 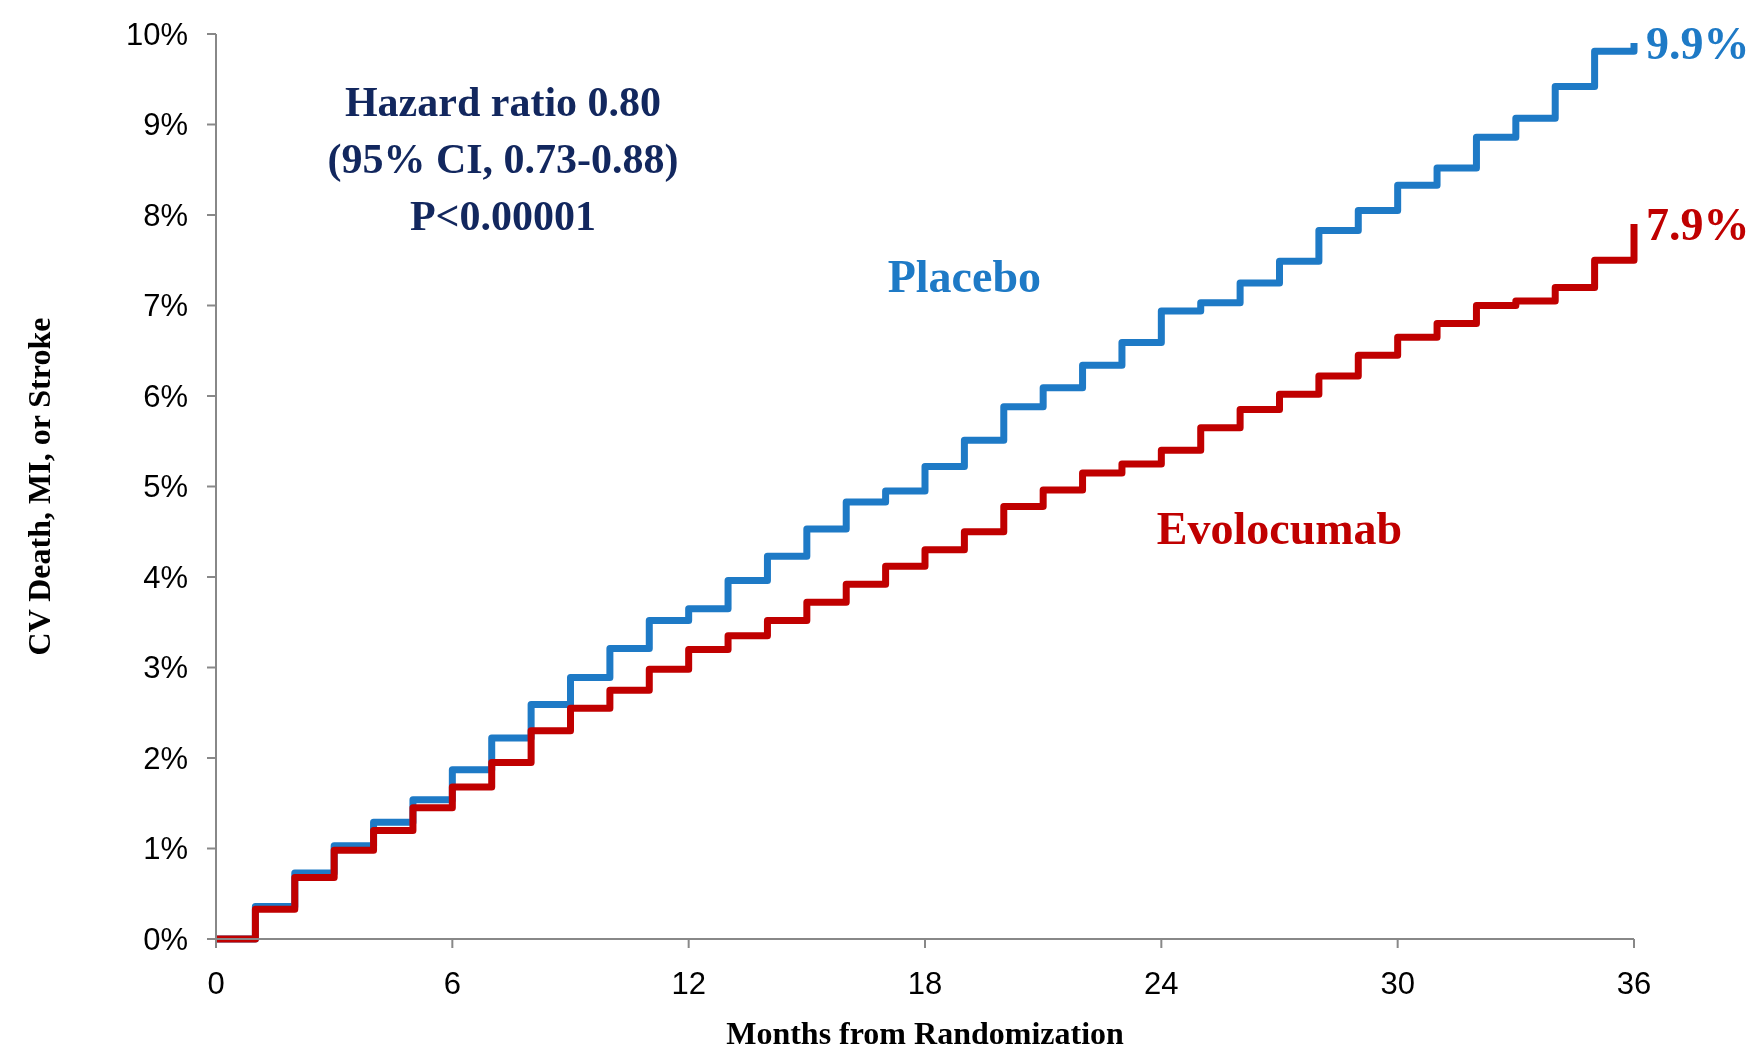 I want to click on y-tick-label: 7%, so click(x=165, y=306).